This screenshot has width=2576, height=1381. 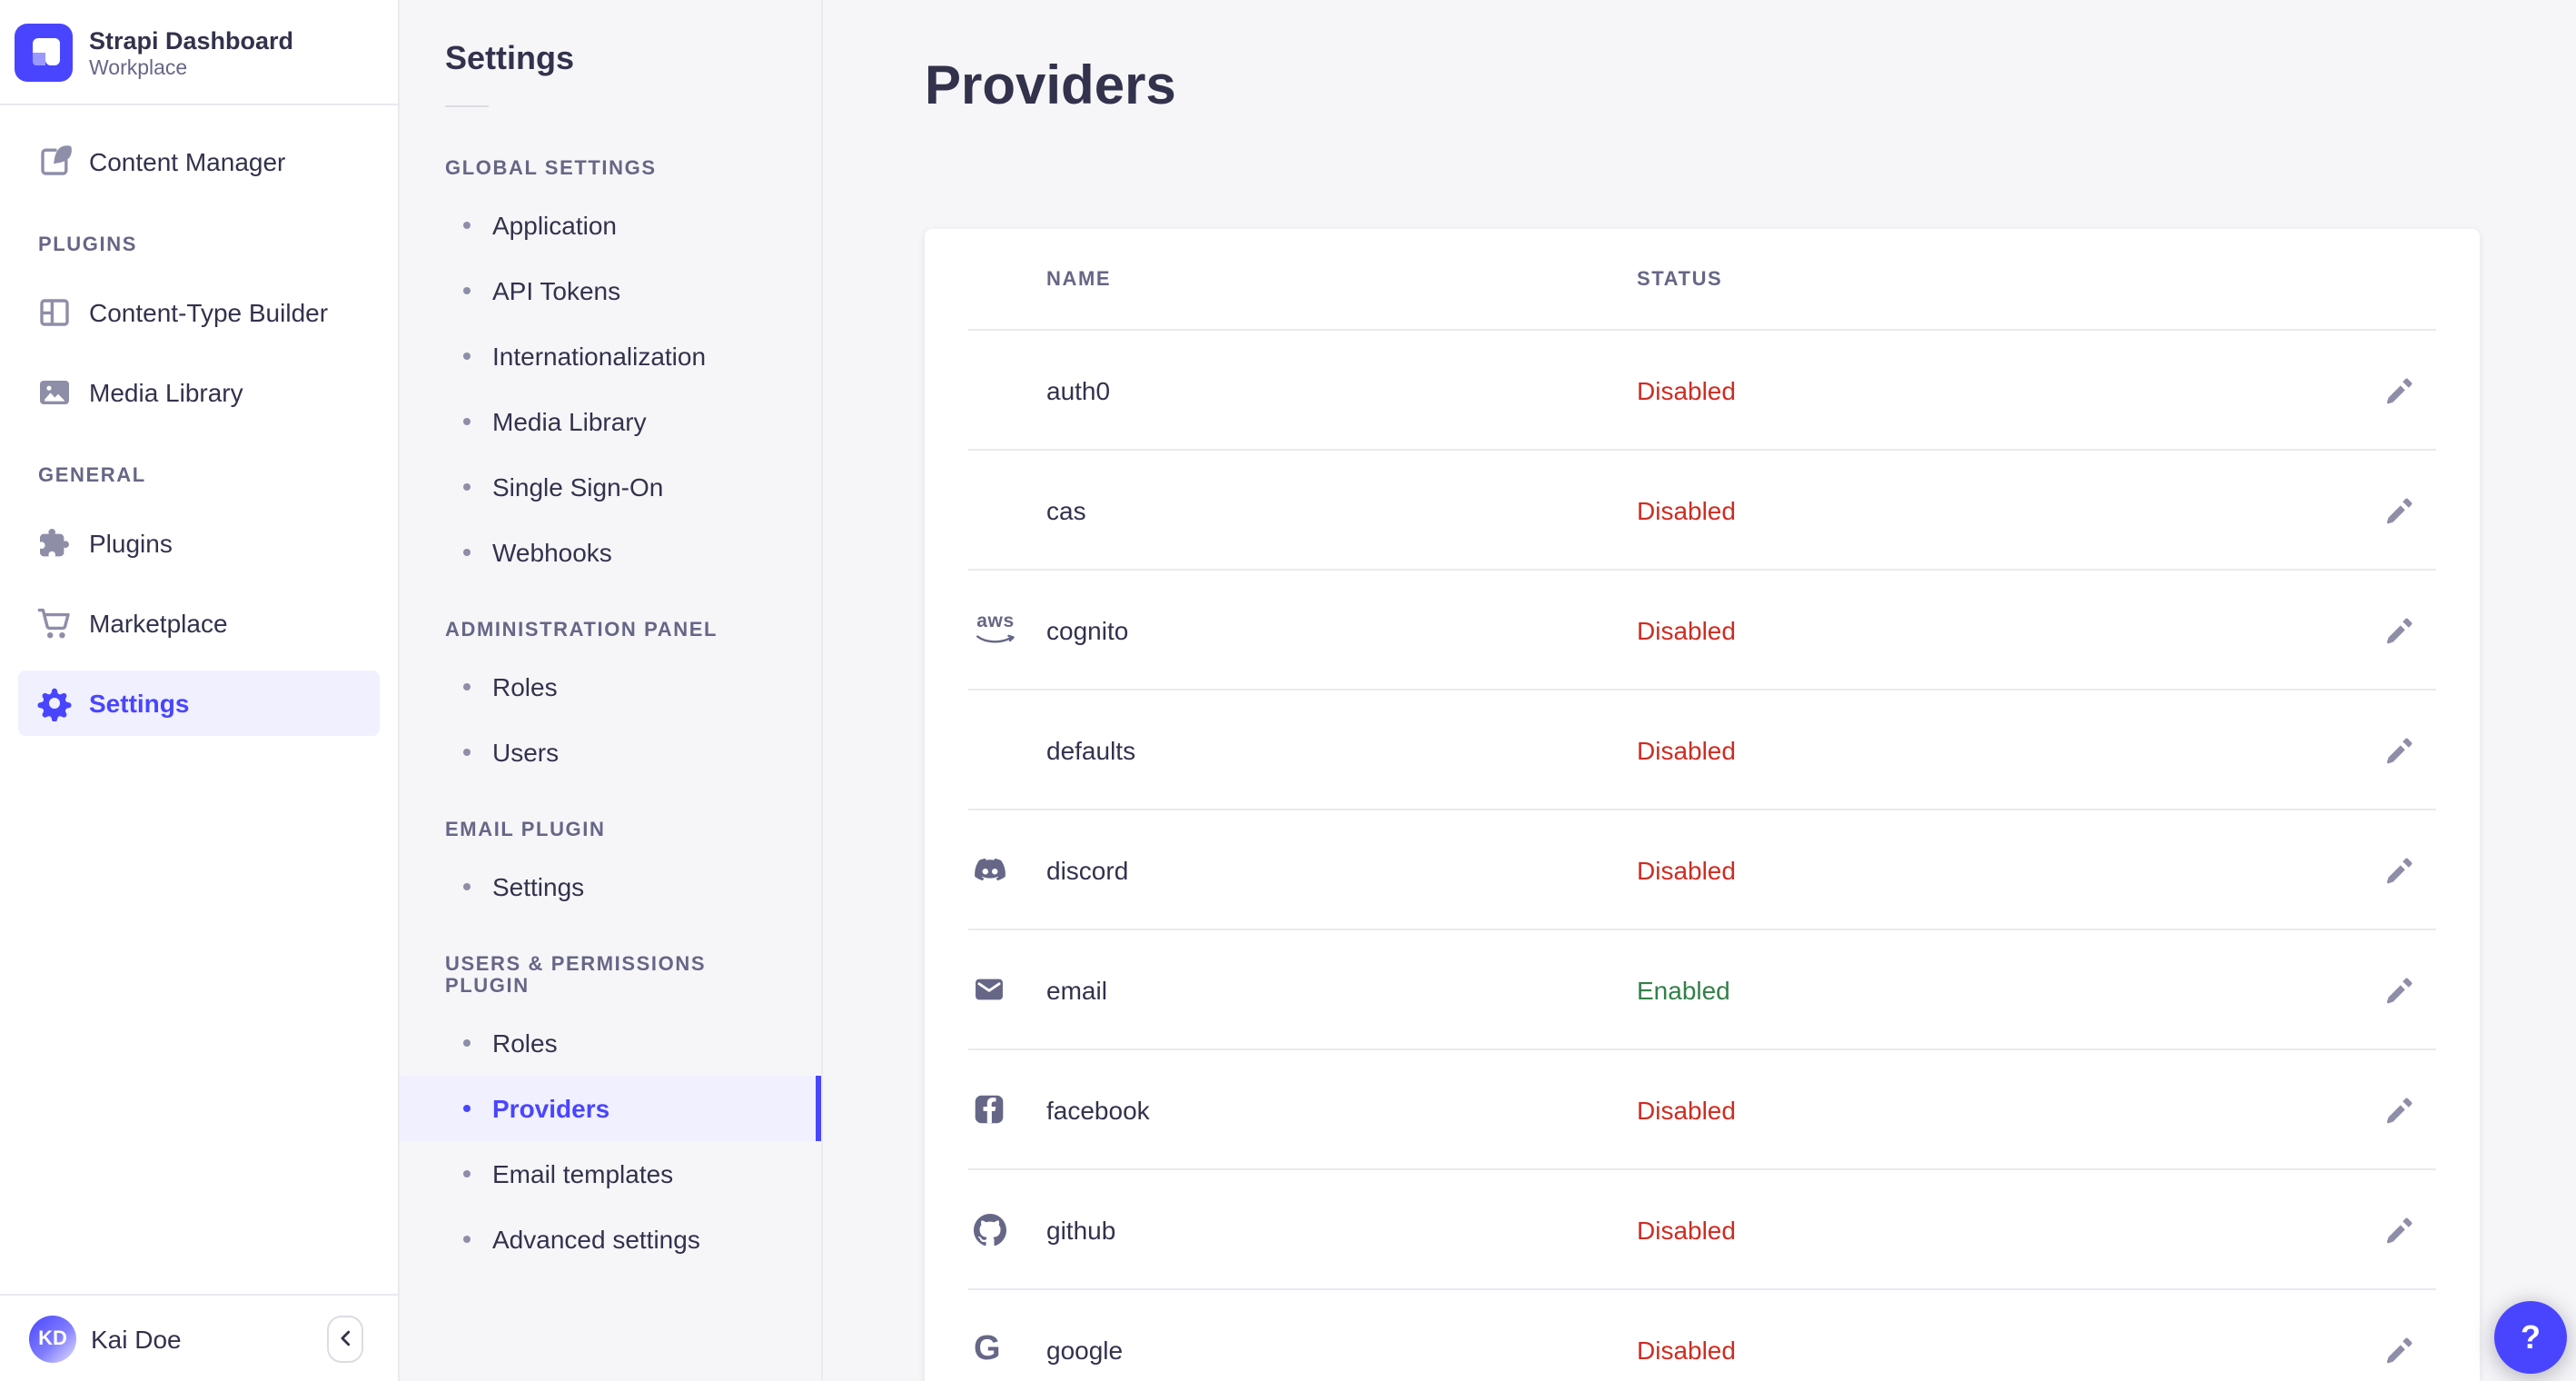 I want to click on feather-pen-icon, so click(x=54, y=162).